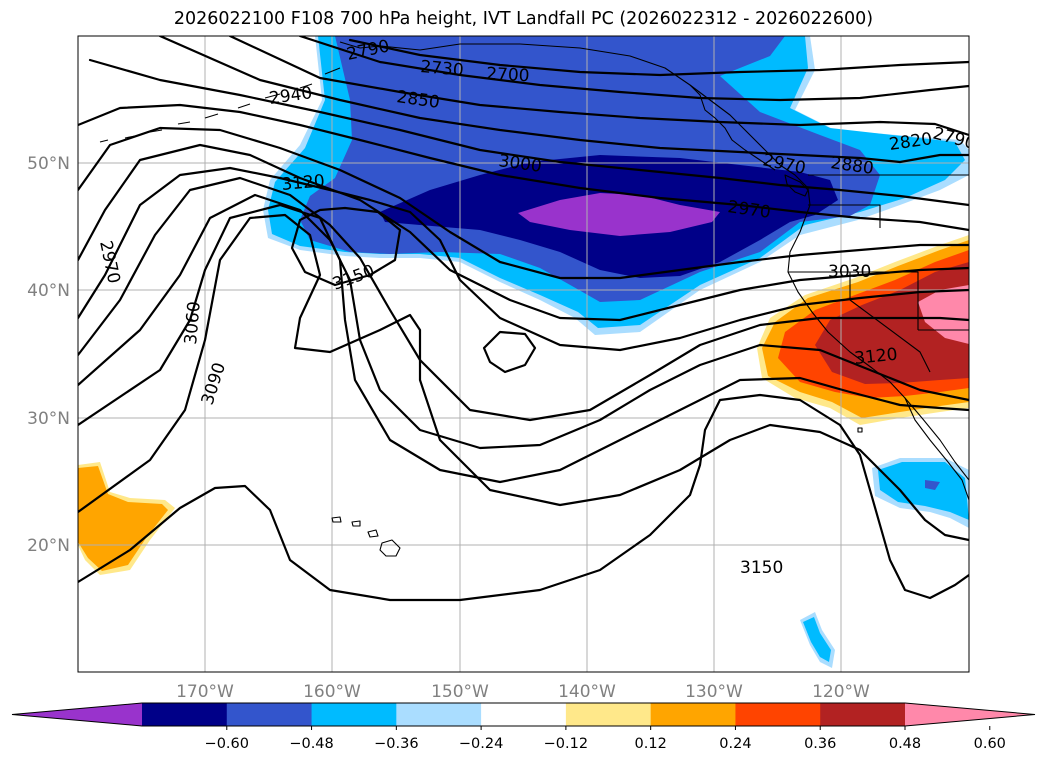 This screenshot has height=765, width=1047. What do you see at coordinates (714, 692) in the screenshot?
I see `lon-tick-label: 130°W` at bounding box center [714, 692].